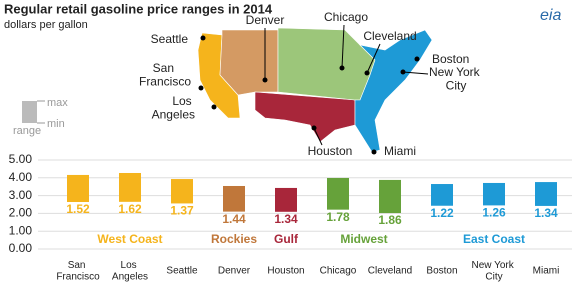 Image resolution: width=575 pixels, height=290 pixels. Describe the element at coordinates (390, 220) in the screenshot. I see `range-label: 1.86` at that location.